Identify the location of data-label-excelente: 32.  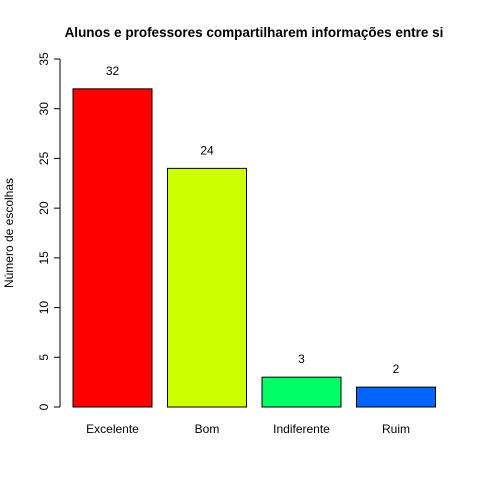
(113, 71).